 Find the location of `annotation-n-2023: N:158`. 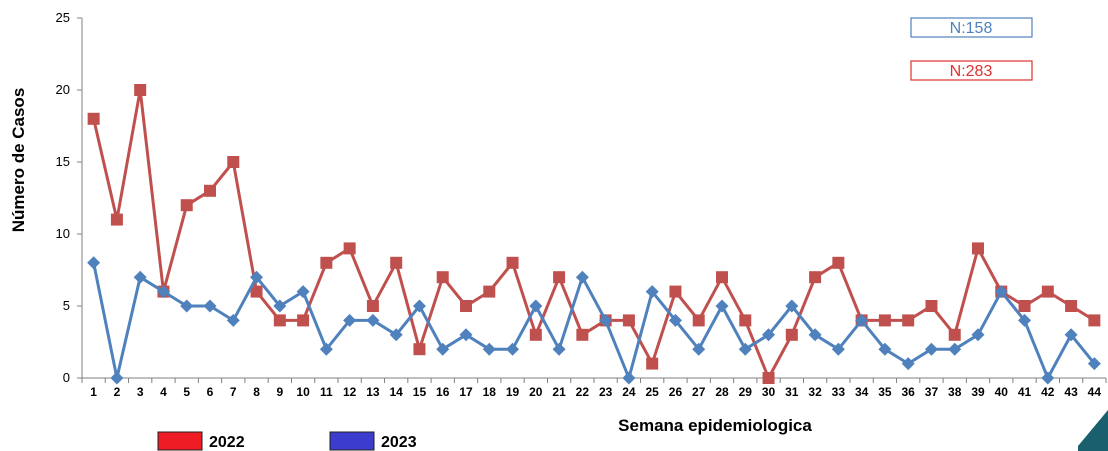

annotation-n-2023: N:158 is located at coordinates (971, 27).